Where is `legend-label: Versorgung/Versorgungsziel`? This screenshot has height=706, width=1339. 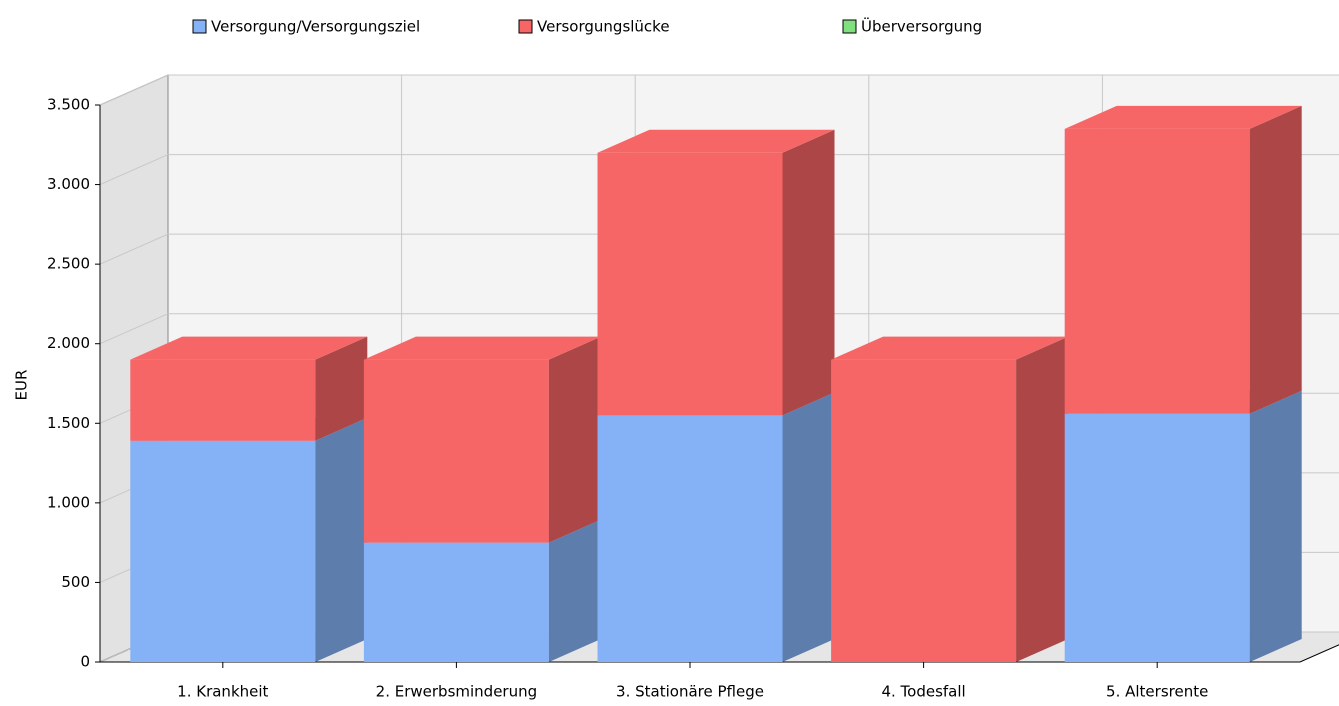
legend-label: Versorgung/Versorgungsziel is located at coordinates (315, 27).